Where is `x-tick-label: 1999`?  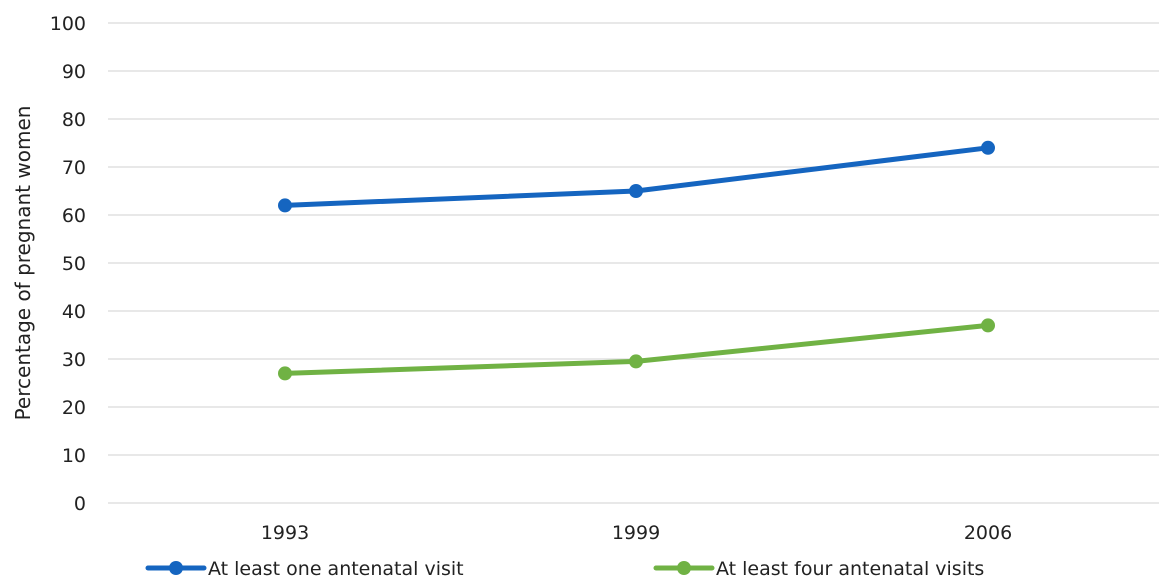
x-tick-label: 1999 is located at coordinates (636, 533).